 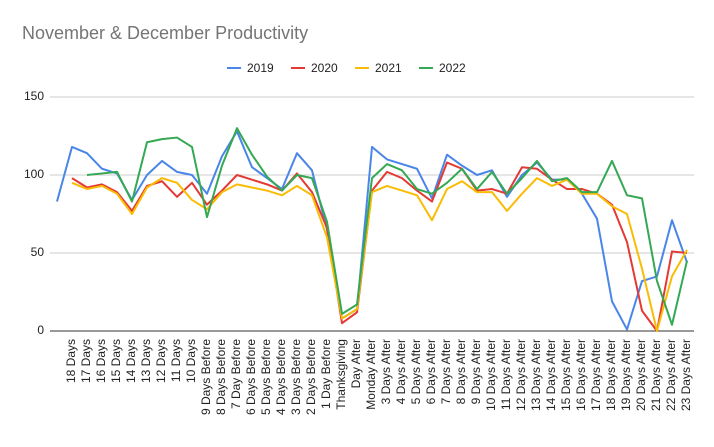 What do you see at coordinates (251, 377) in the screenshot?
I see `x-tick-label: 6 Days Before` at bounding box center [251, 377].